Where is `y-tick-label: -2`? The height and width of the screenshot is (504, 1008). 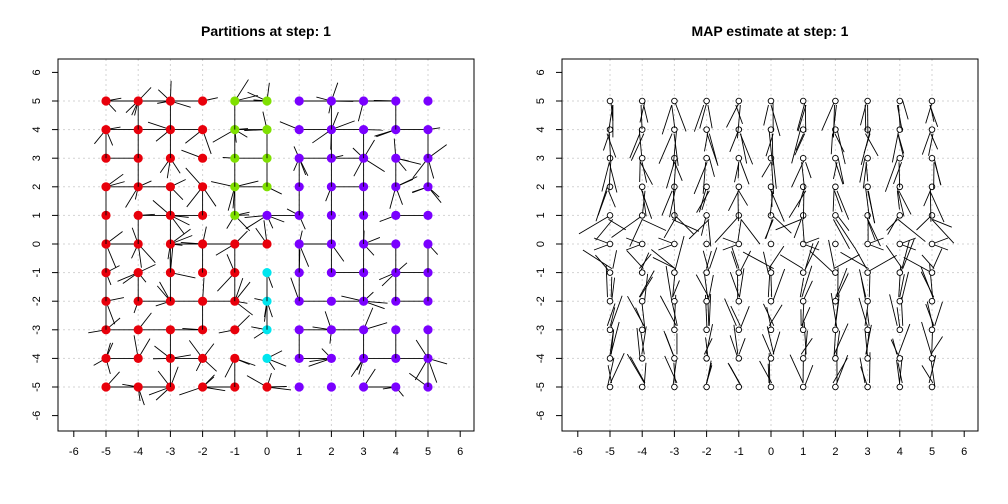
y-tick-label: -2 is located at coordinates (541, 301).